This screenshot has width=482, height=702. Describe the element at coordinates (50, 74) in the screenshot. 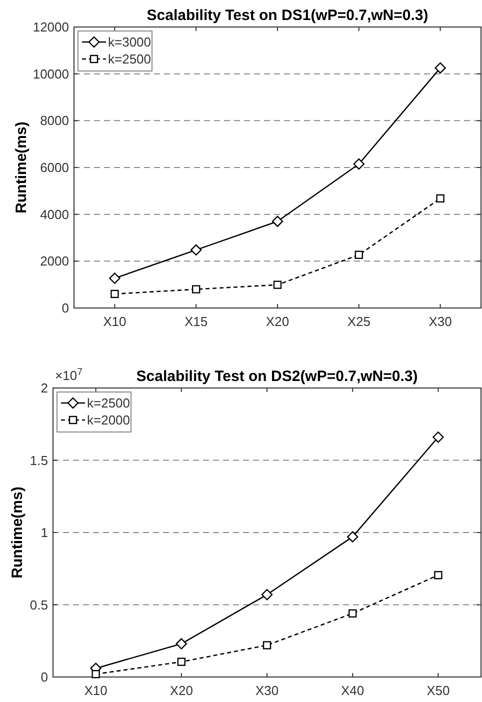

I see `y-tick-label: 10000` at that location.